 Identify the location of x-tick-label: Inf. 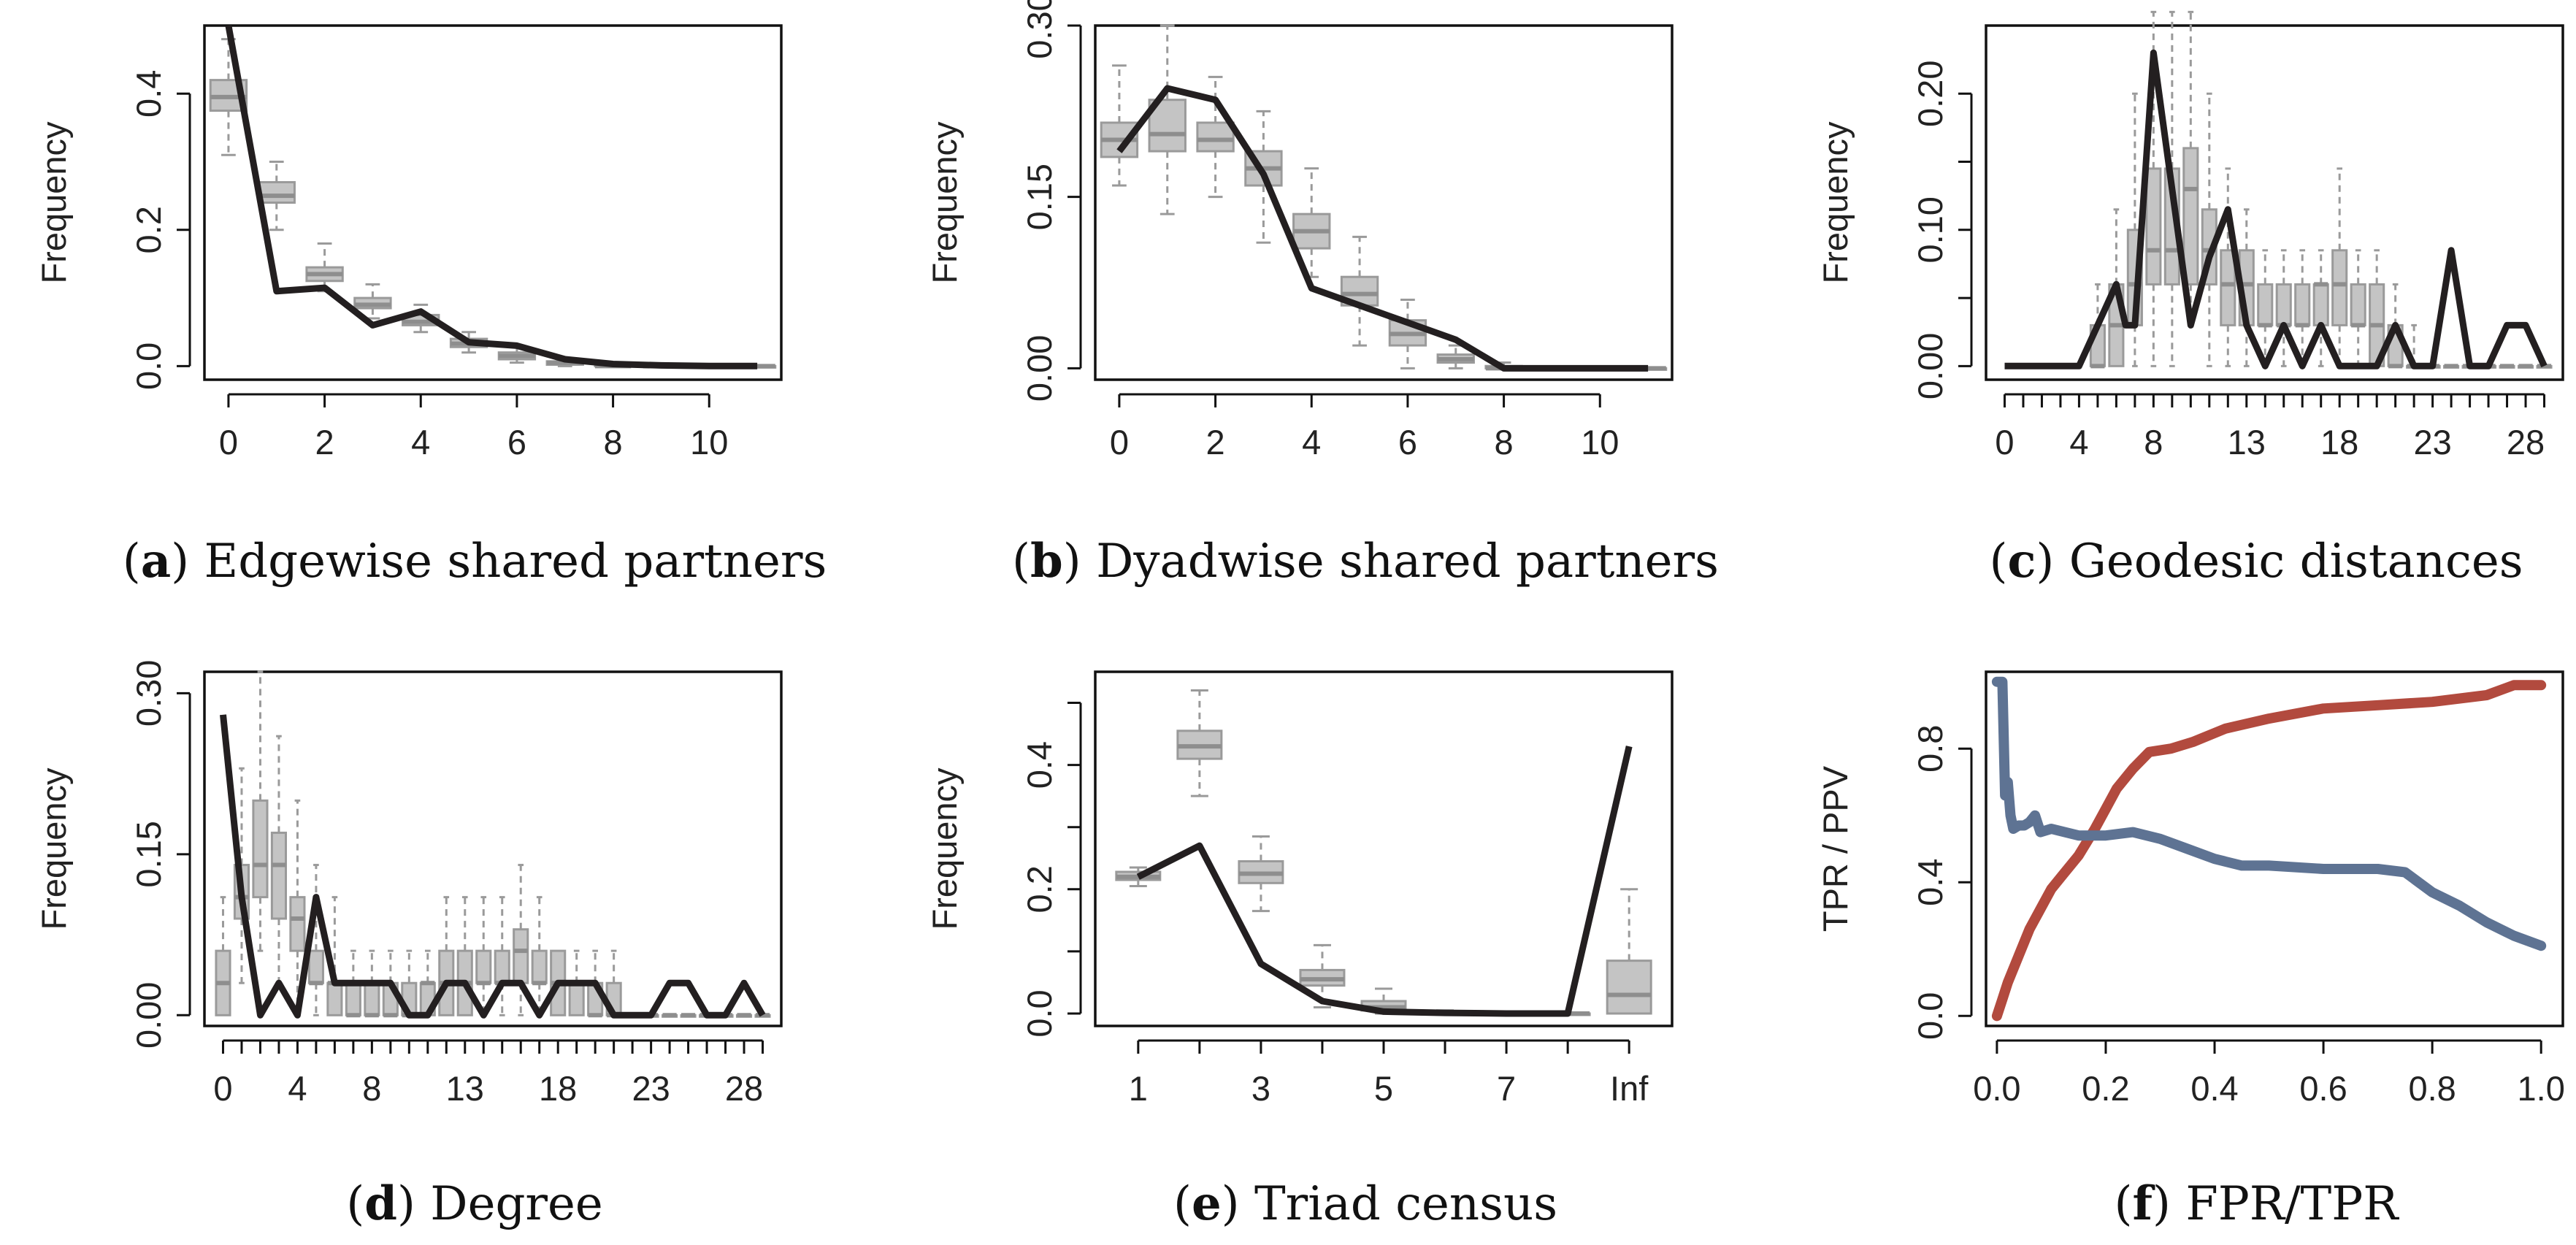
(1629, 1088).